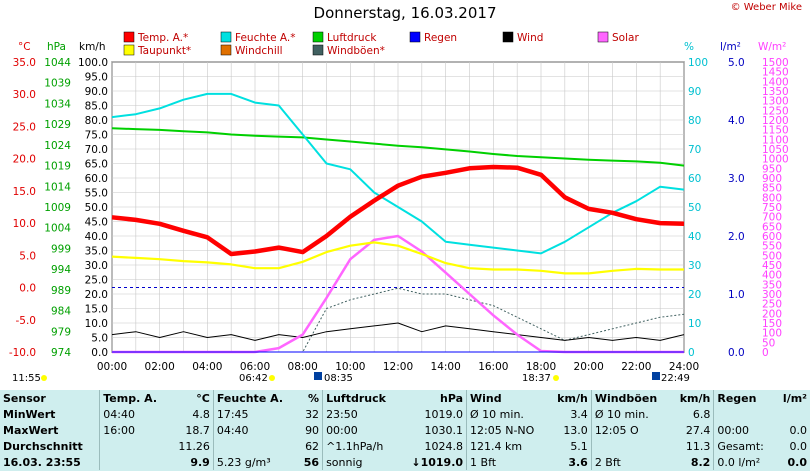 This screenshot has height=471, width=810. I want to click on solar-tick-label: 600, so click(772, 237).